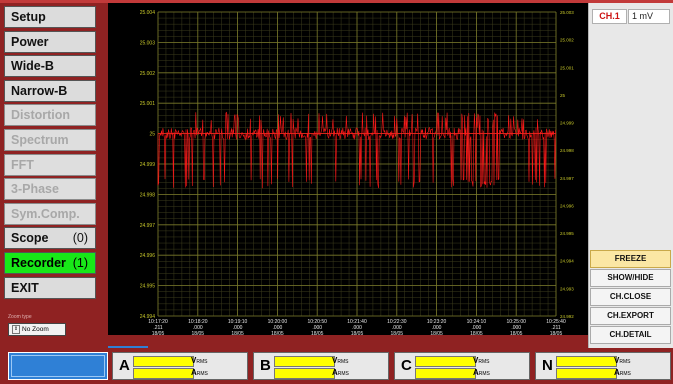  Describe the element at coordinates (50, 41) in the screenshot. I see `menu-power-button: Power` at that location.